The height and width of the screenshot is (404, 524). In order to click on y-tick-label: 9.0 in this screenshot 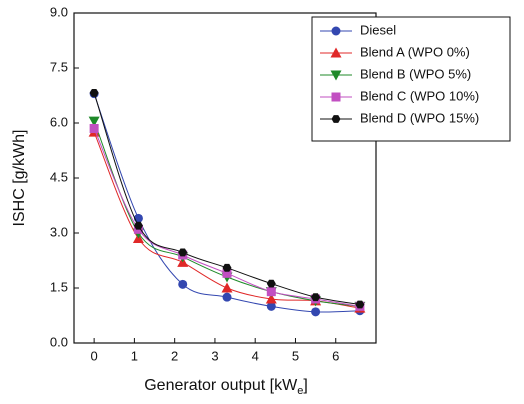, I will do `click(59, 11)`.